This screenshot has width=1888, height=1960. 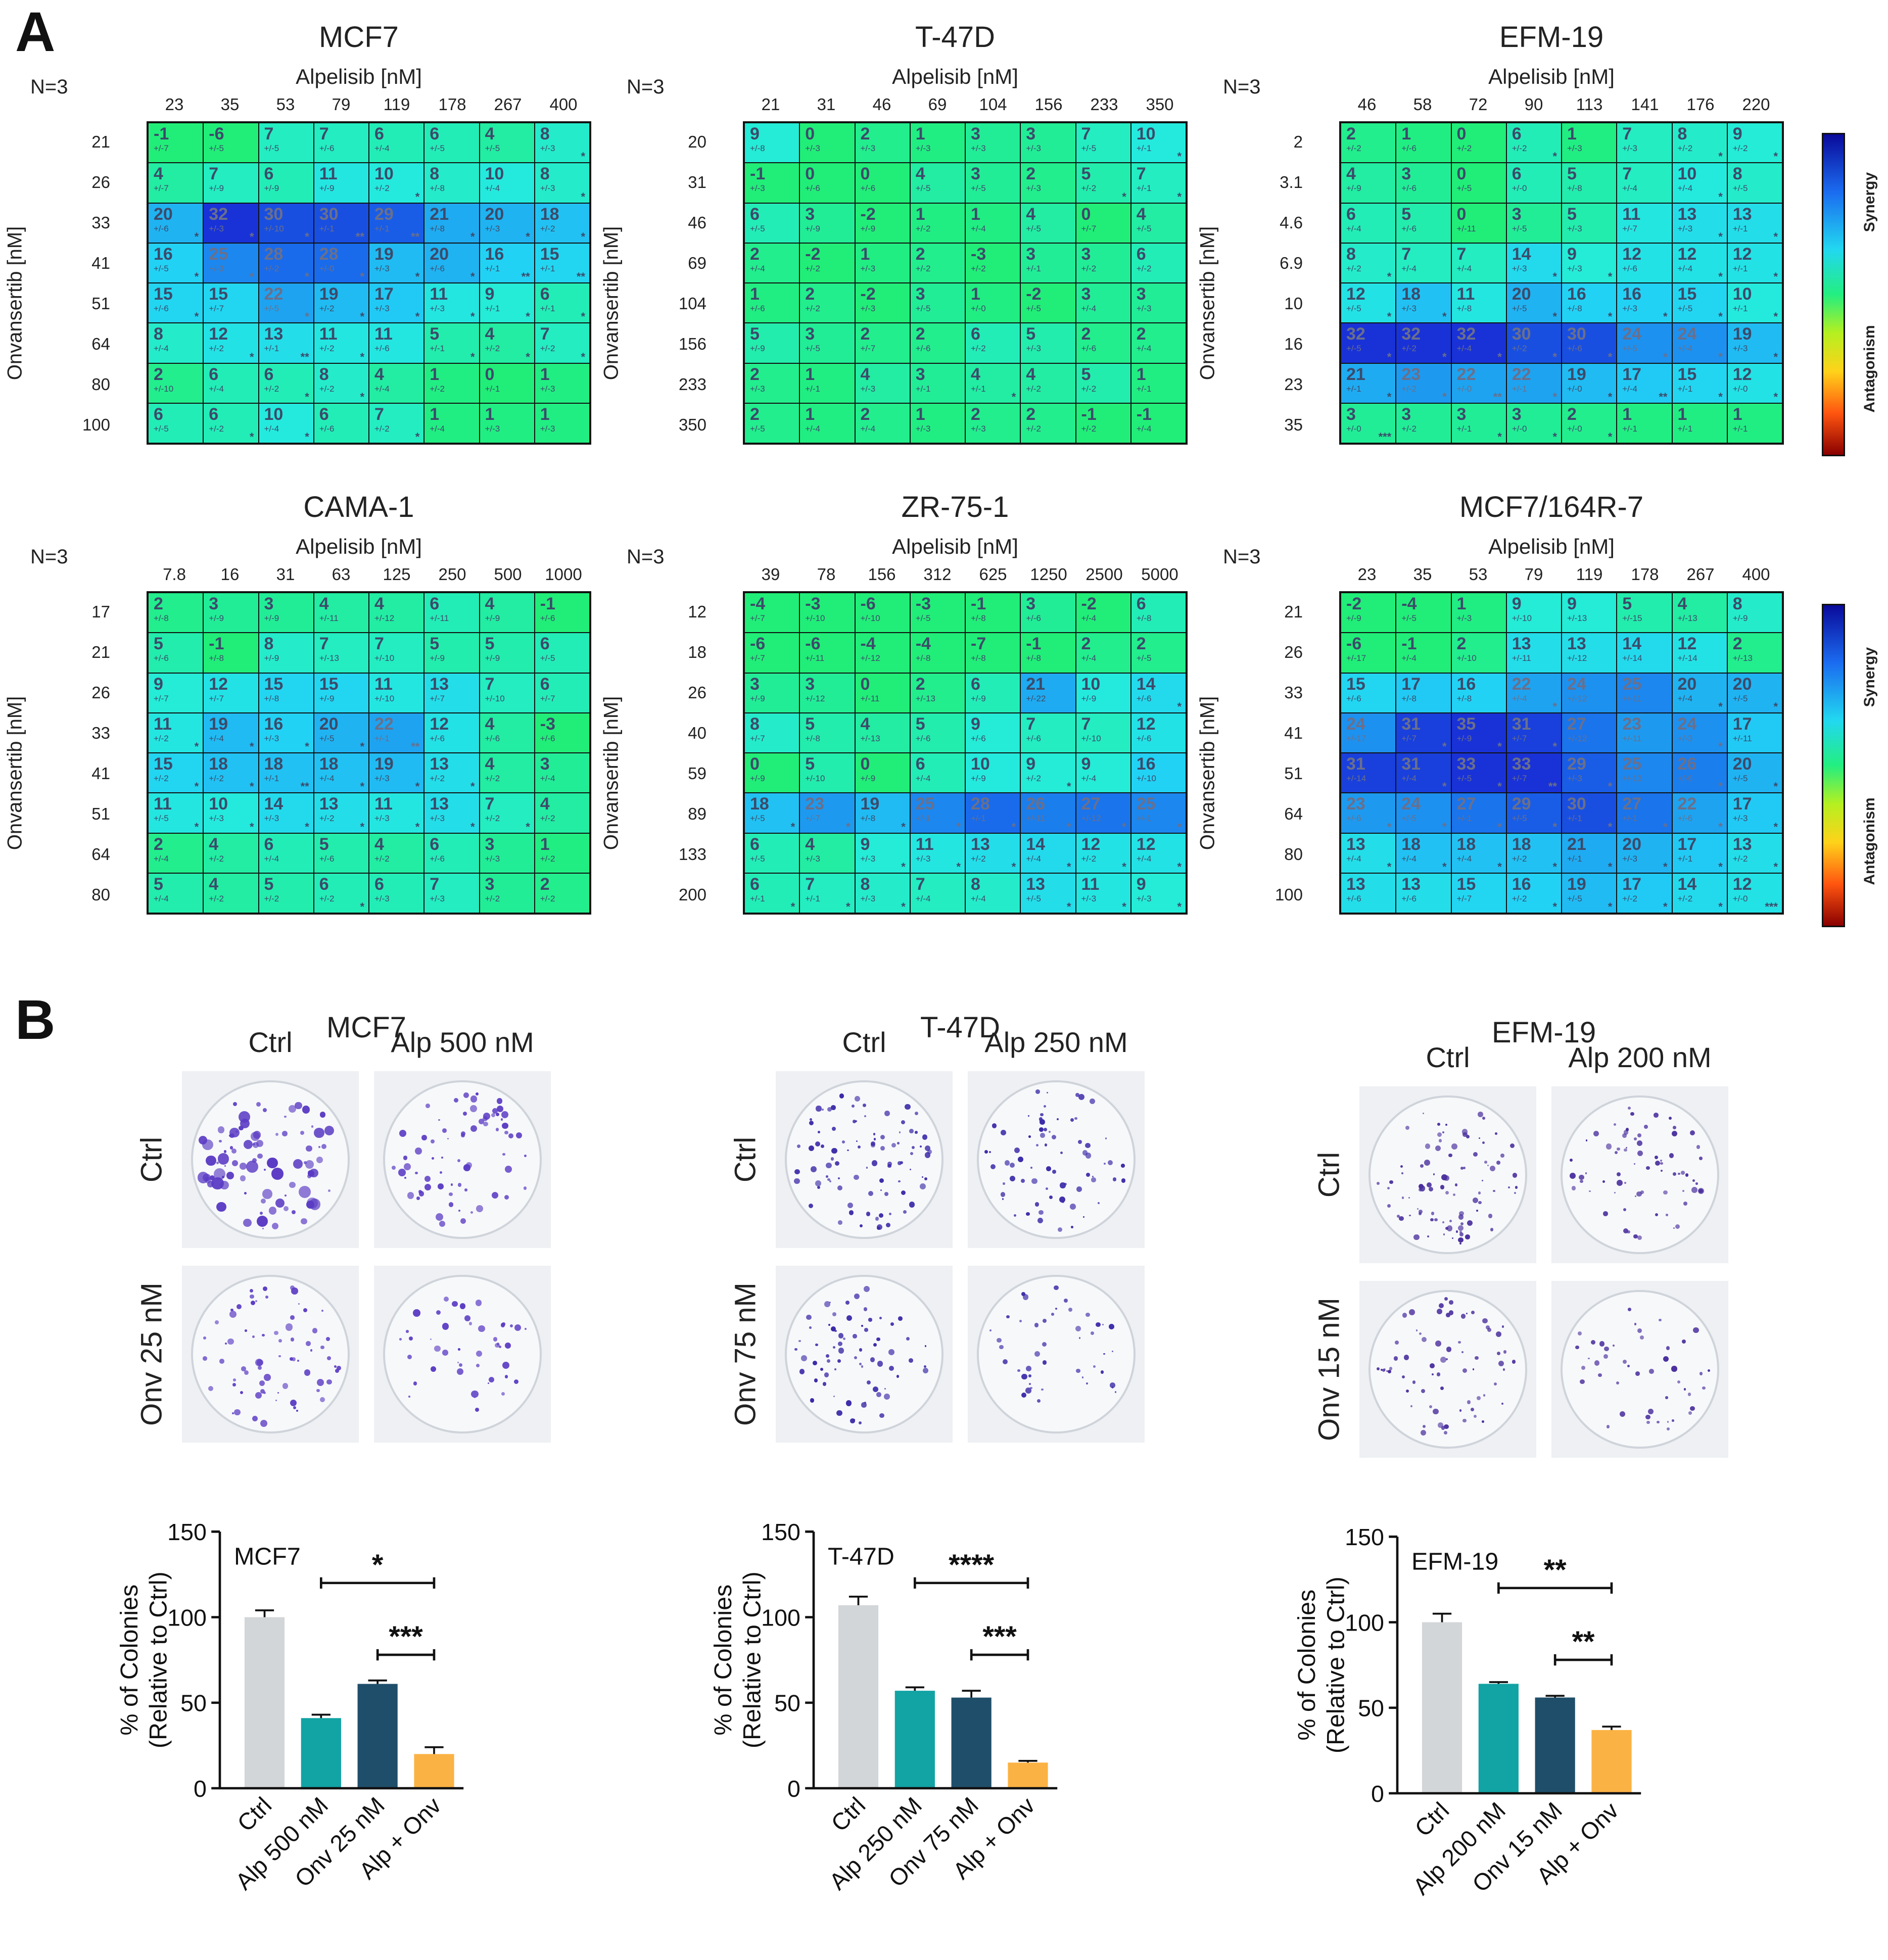 I want to click on heatmap-cell: 7 +/-5, so click(x=286, y=143).